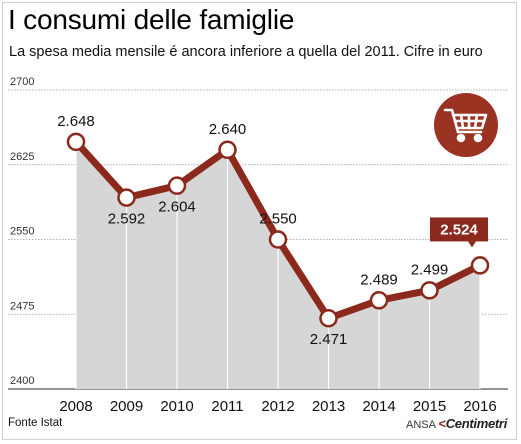 The width and height of the screenshot is (521, 444). What do you see at coordinates (277, 406) in the screenshot?
I see `x-tick-label: 2012` at bounding box center [277, 406].